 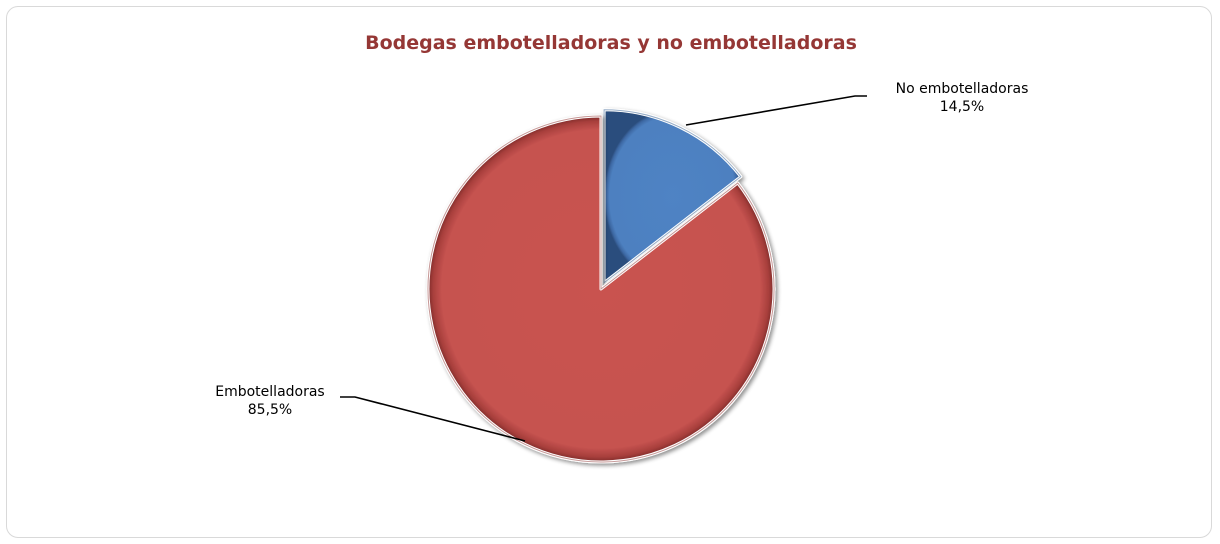 What do you see at coordinates (776, 110) in the screenshot?
I see `leader-line-no-embotelladoras` at bounding box center [776, 110].